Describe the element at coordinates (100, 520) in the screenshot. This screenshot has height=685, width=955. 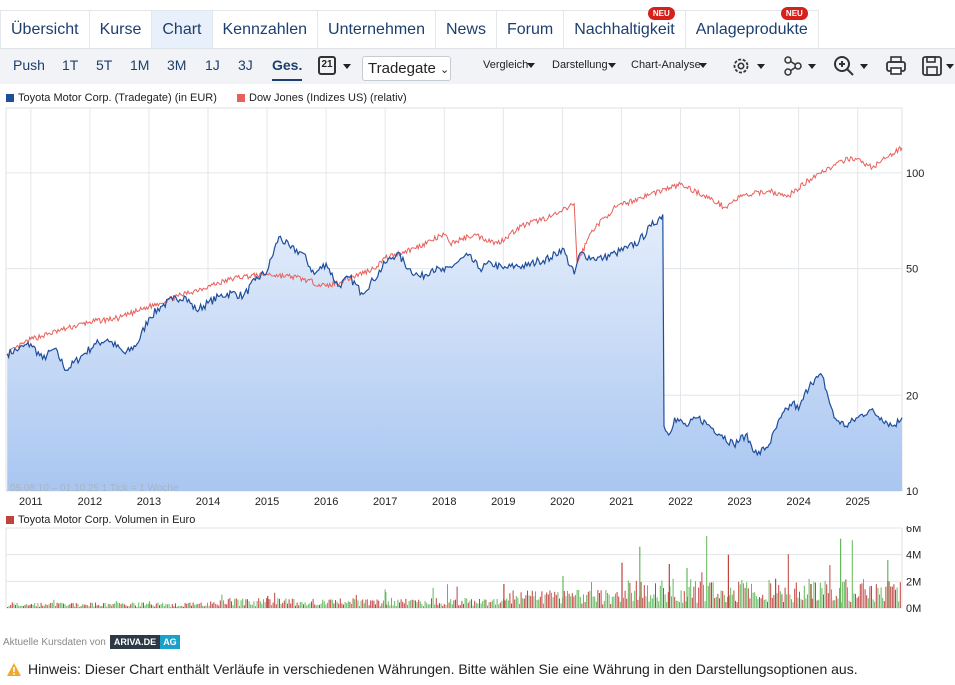
I see `legend-volume: Toyota Motor Corp. Volumen in Euro` at that location.